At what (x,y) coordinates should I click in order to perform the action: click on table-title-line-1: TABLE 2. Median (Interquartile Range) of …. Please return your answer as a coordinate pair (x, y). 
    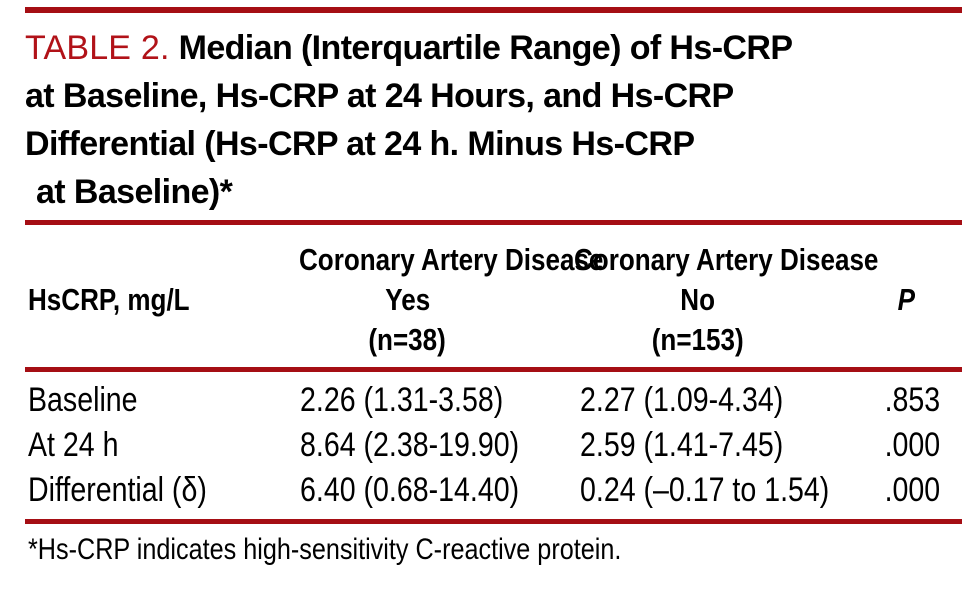
    Looking at the image, I should click on (490, 48).